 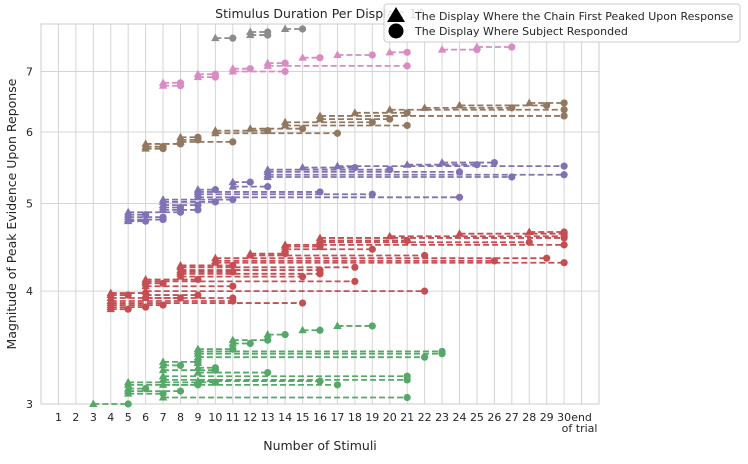 What do you see at coordinates (580, 423) in the screenshot?
I see `x-tick-label: end of trial` at bounding box center [580, 423].